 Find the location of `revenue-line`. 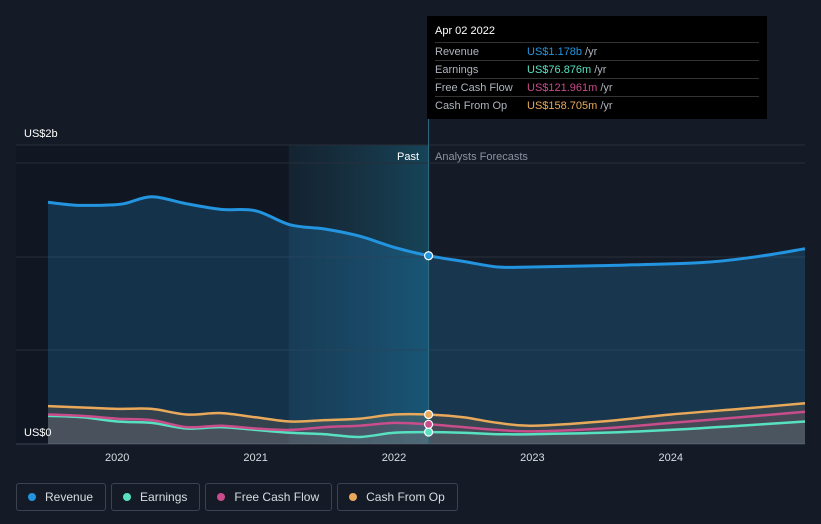

revenue-line is located at coordinates (426, 232).